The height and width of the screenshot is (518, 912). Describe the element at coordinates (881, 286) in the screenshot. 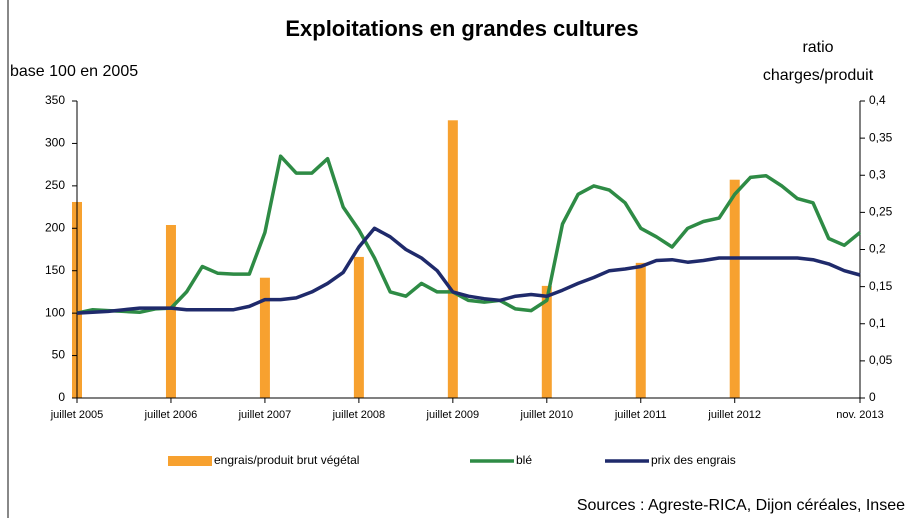

I see `y2-tick-label: 0,15` at that location.